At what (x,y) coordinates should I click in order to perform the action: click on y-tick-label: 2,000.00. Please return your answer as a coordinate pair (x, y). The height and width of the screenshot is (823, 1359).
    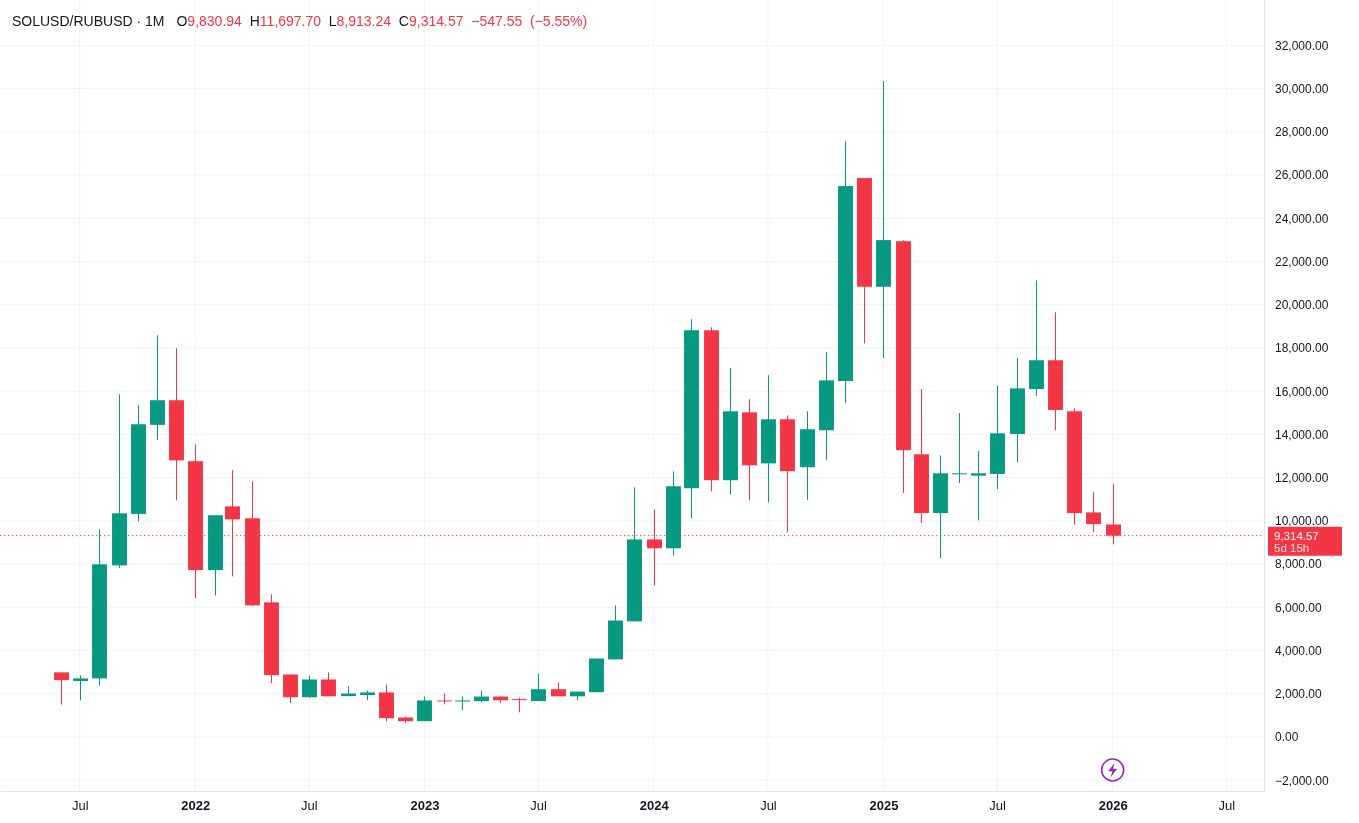
    Looking at the image, I should click on (1299, 694).